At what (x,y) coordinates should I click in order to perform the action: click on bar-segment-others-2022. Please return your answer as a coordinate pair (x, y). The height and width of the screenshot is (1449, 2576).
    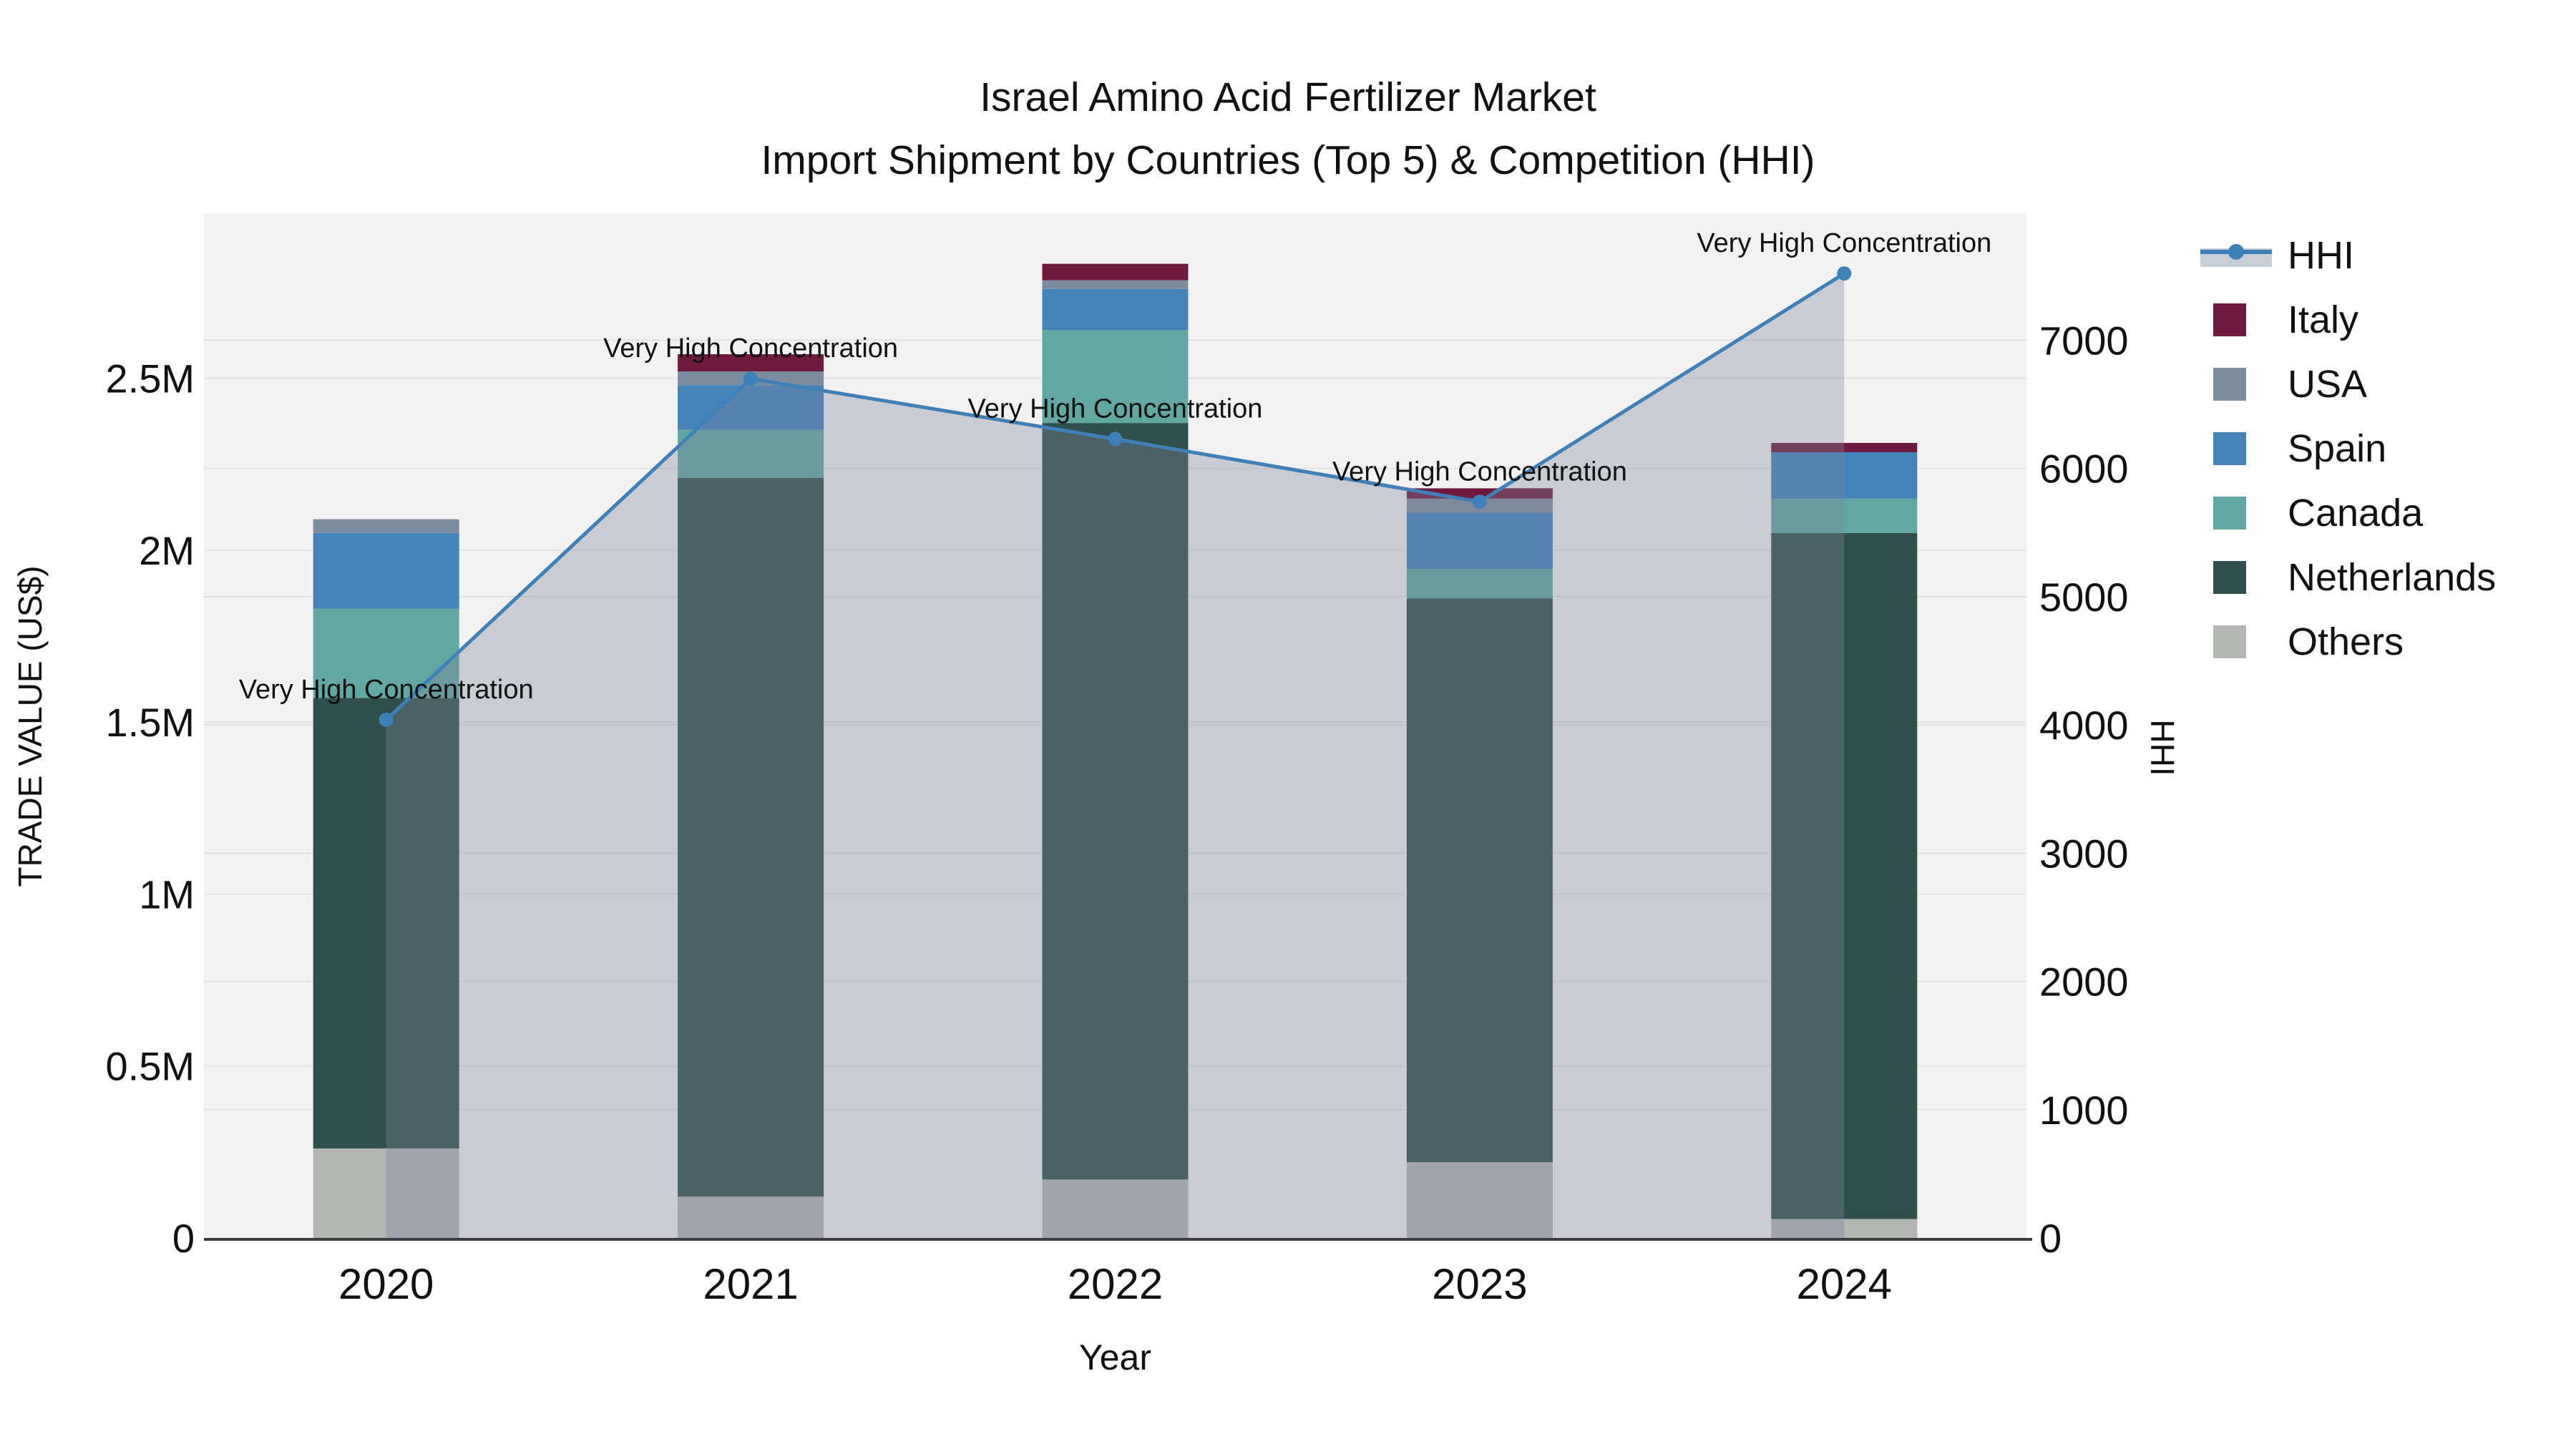
    Looking at the image, I should click on (1115, 1208).